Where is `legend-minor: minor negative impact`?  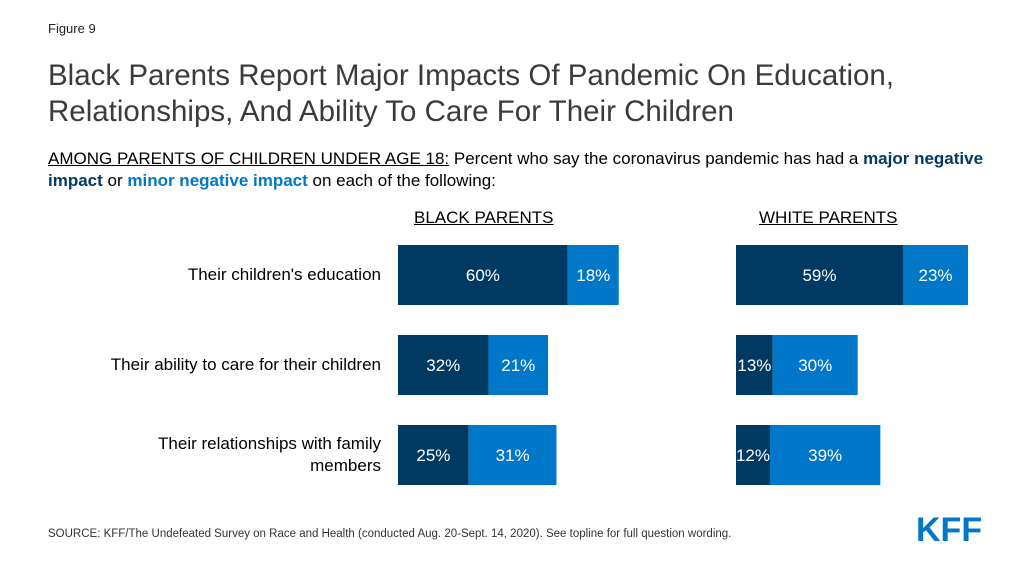 legend-minor: minor negative impact is located at coordinates (217, 180).